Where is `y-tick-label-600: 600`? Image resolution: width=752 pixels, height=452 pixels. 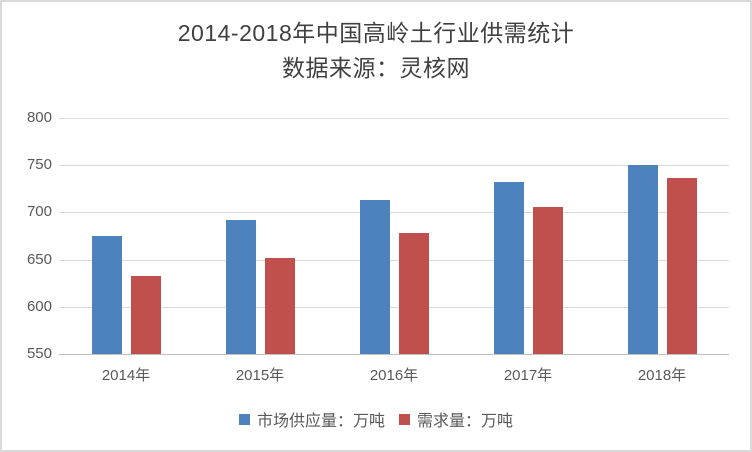
y-tick-label-600: 600 is located at coordinates (39, 306).